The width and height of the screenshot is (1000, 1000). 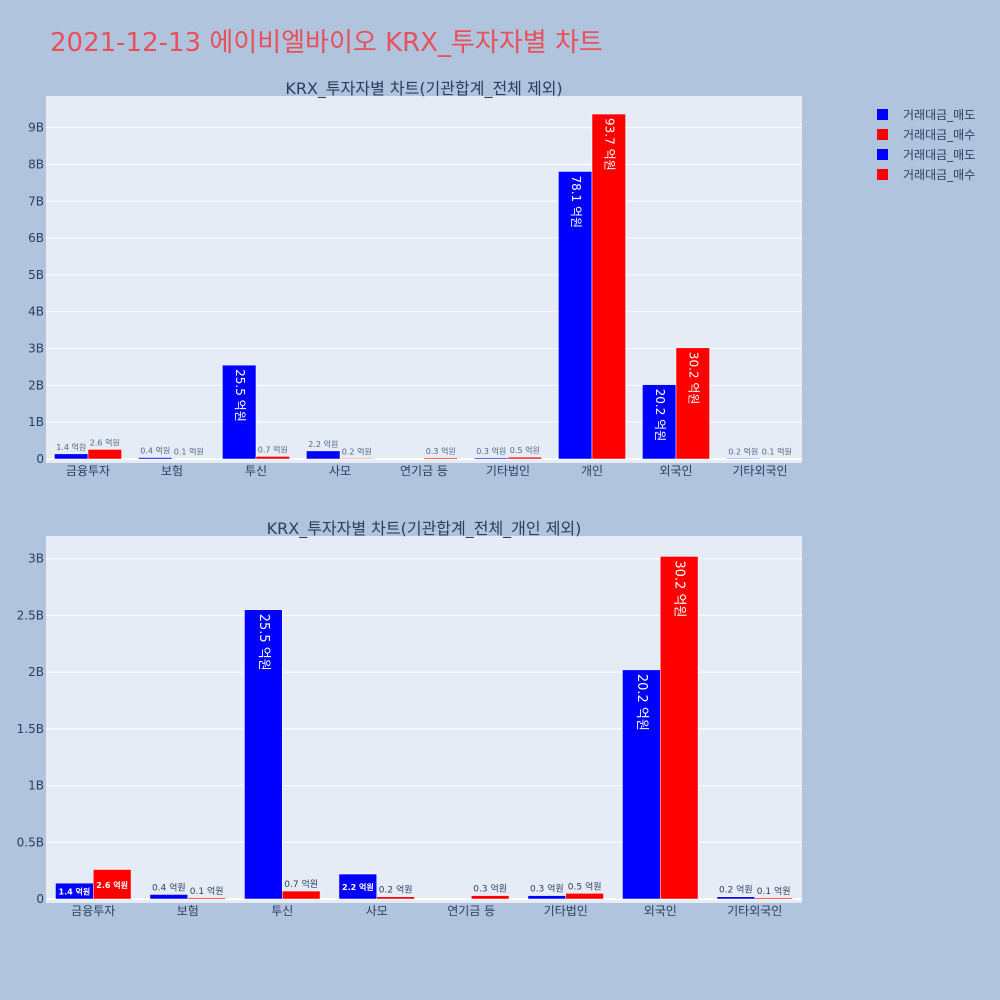 I want to click on panel2-y-tick-label: 2B, so click(x=36, y=672).